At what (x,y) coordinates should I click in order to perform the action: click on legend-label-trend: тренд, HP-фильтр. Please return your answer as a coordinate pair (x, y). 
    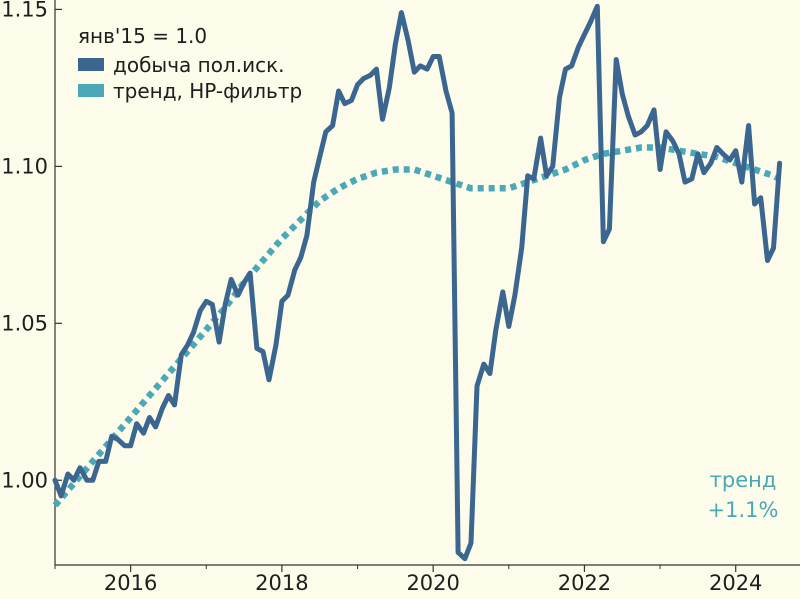
    Looking at the image, I should click on (207, 91).